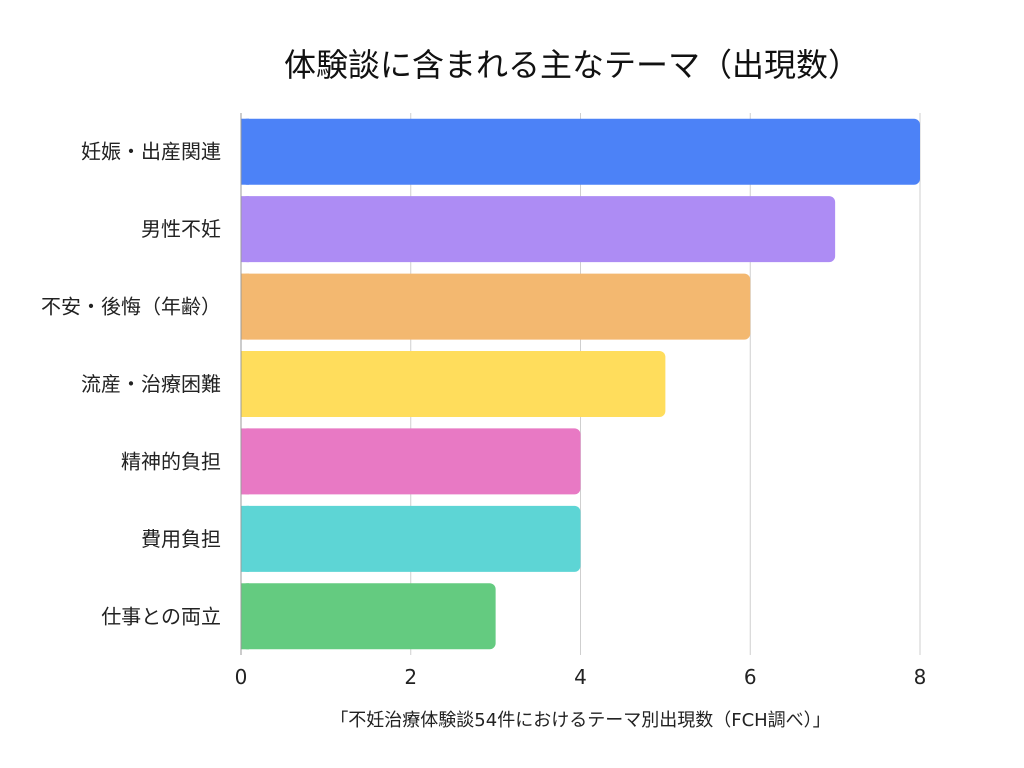 This screenshot has height=768, width=1024. What do you see at coordinates (171, 461) in the screenshot?
I see `category-label: 精神的負担` at bounding box center [171, 461].